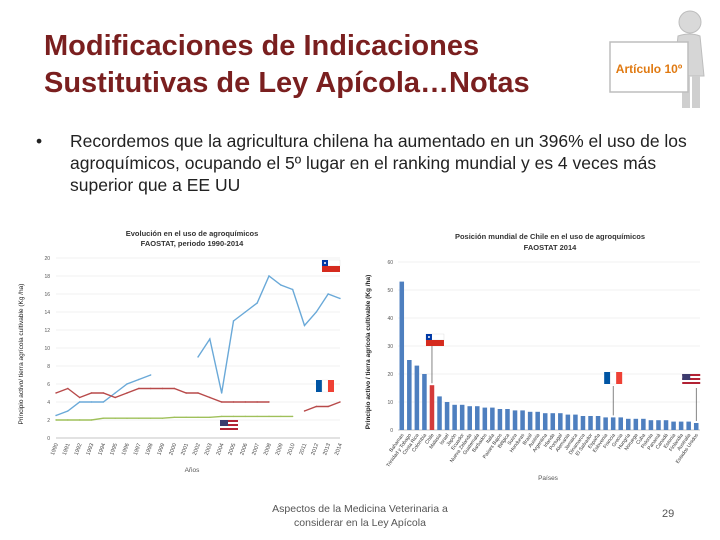  Describe the element at coordinates (681, 425) in the screenshot. I see `bar-finlandia` at that location.